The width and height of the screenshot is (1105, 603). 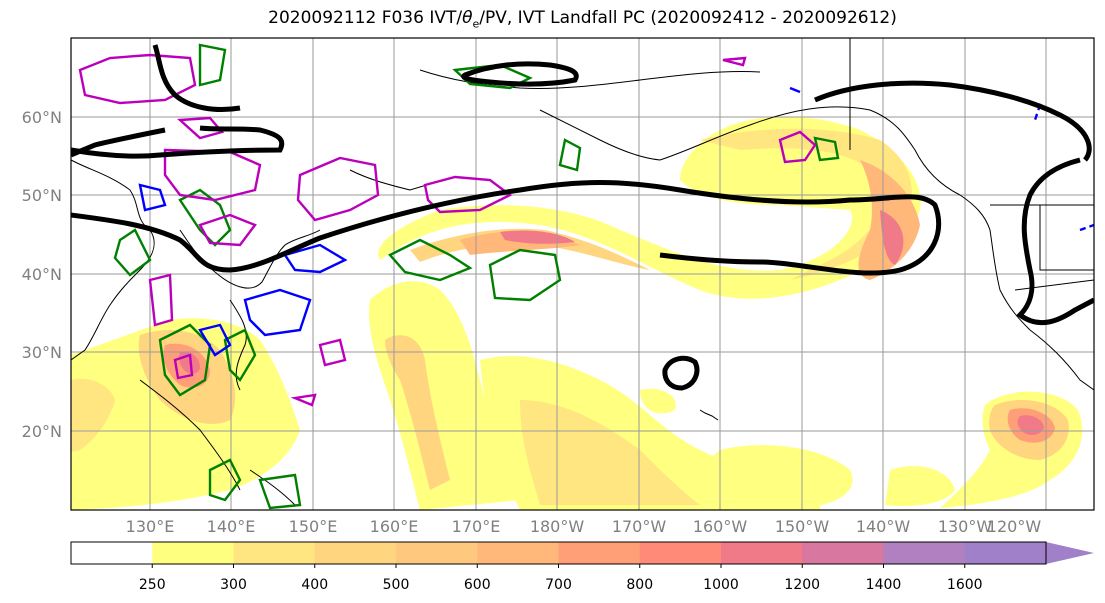 What do you see at coordinates (802, 585) in the screenshot?
I see `colorbar-tick-label: 1200` at bounding box center [802, 585].